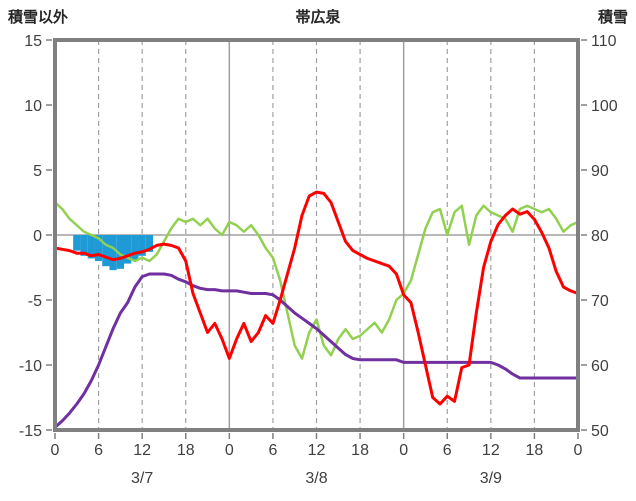 The width and height of the screenshot is (636, 501). What do you see at coordinates (38, 17) in the screenshot?
I see `left-axis-title: 積雪以外` at bounding box center [38, 17].